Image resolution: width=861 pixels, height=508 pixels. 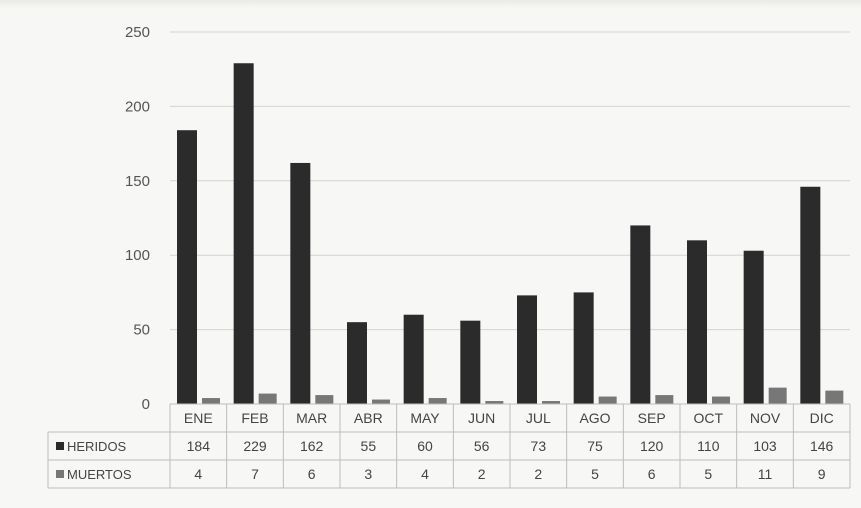 What do you see at coordinates (810, 295) in the screenshot?
I see `bar-heridos-dic` at bounding box center [810, 295].